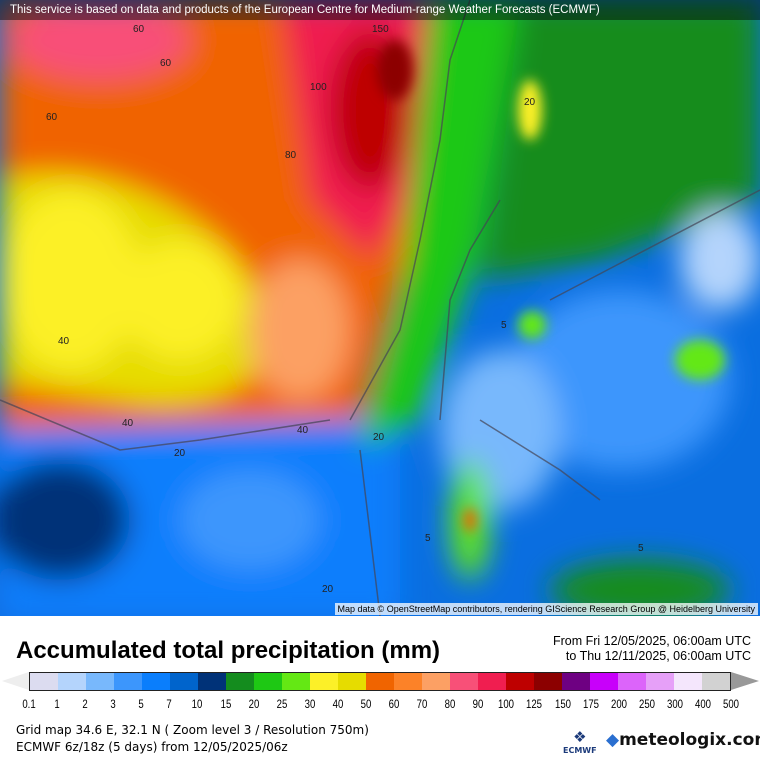 This screenshot has width=760, height=760. Describe the element at coordinates (228, 650) in the screenshot. I see `legend-title: Accumulated total precipitation (mm)` at that location.